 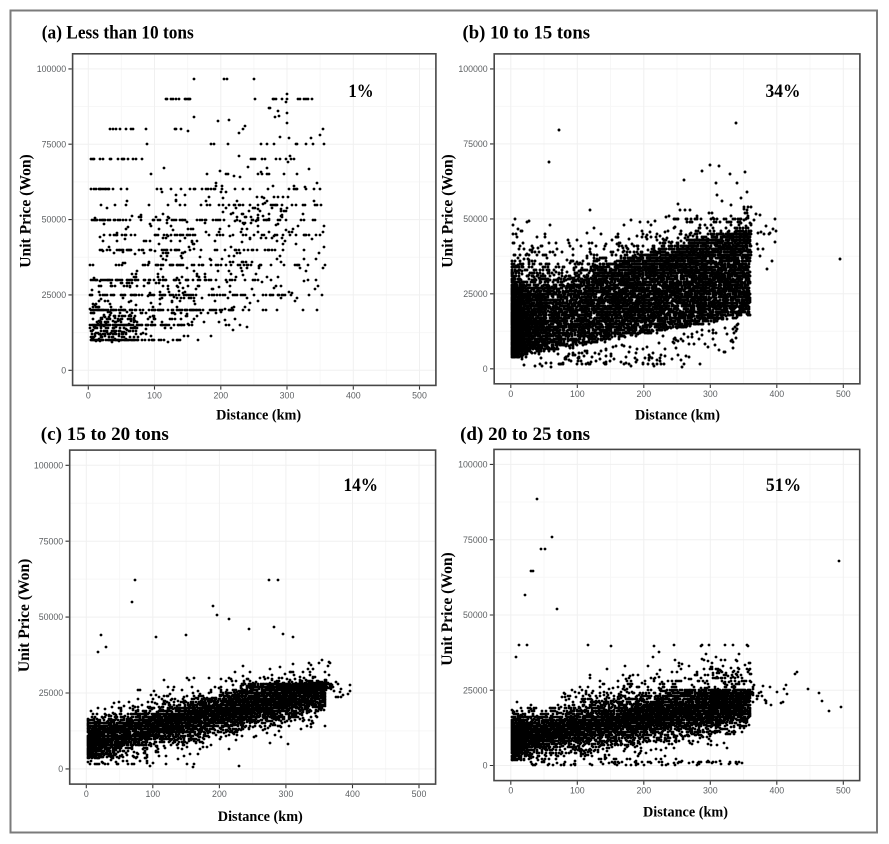 What do you see at coordinates (783, 486) in the screenshot?
I see `svg-text: 51%` at bounding box center [783, 486].